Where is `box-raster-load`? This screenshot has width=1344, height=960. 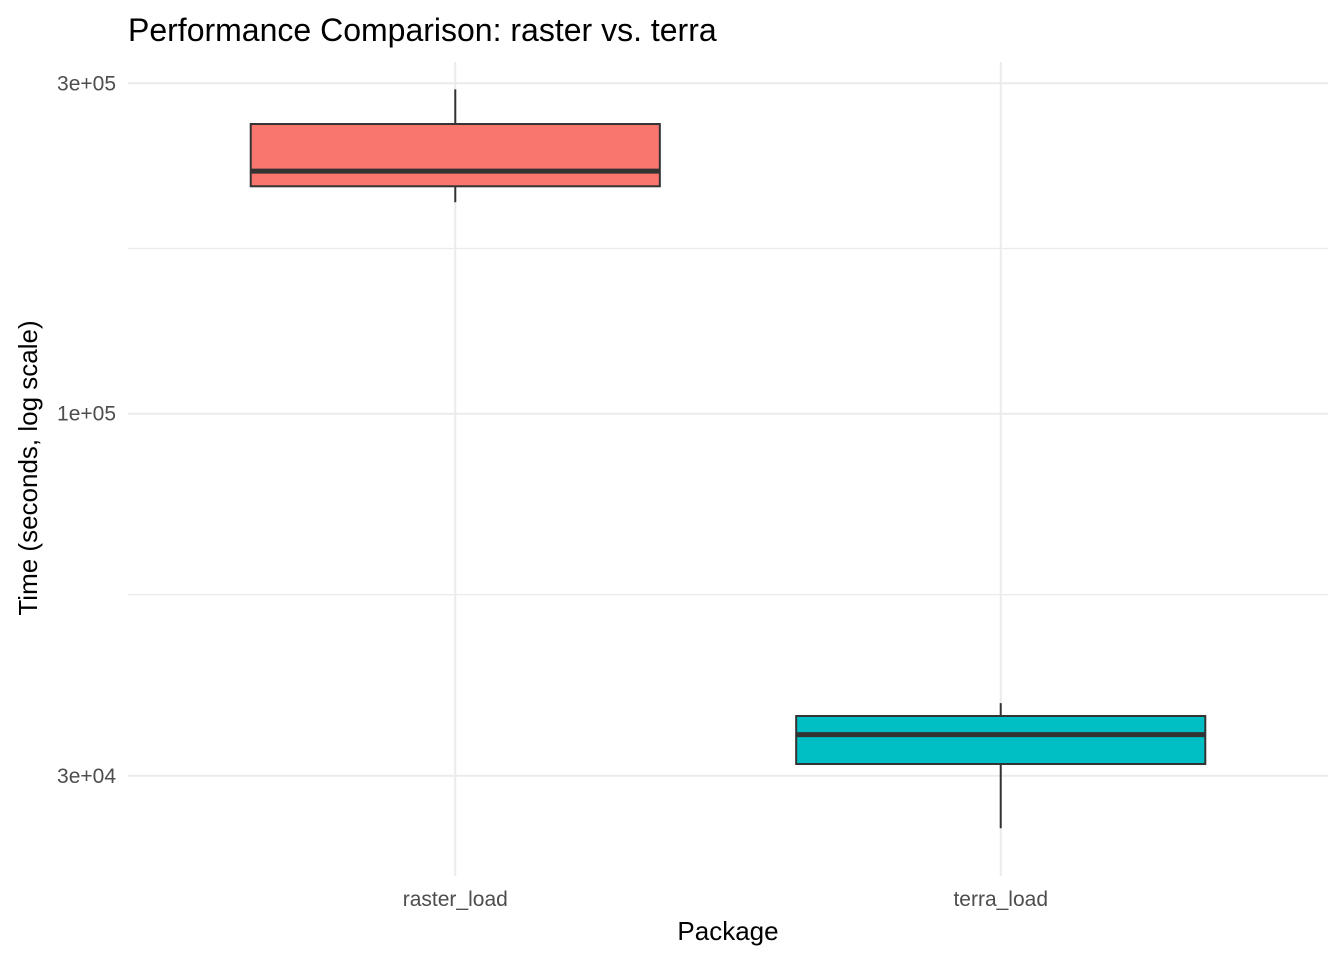 box-raster-load is located at coordinates (455, 146).